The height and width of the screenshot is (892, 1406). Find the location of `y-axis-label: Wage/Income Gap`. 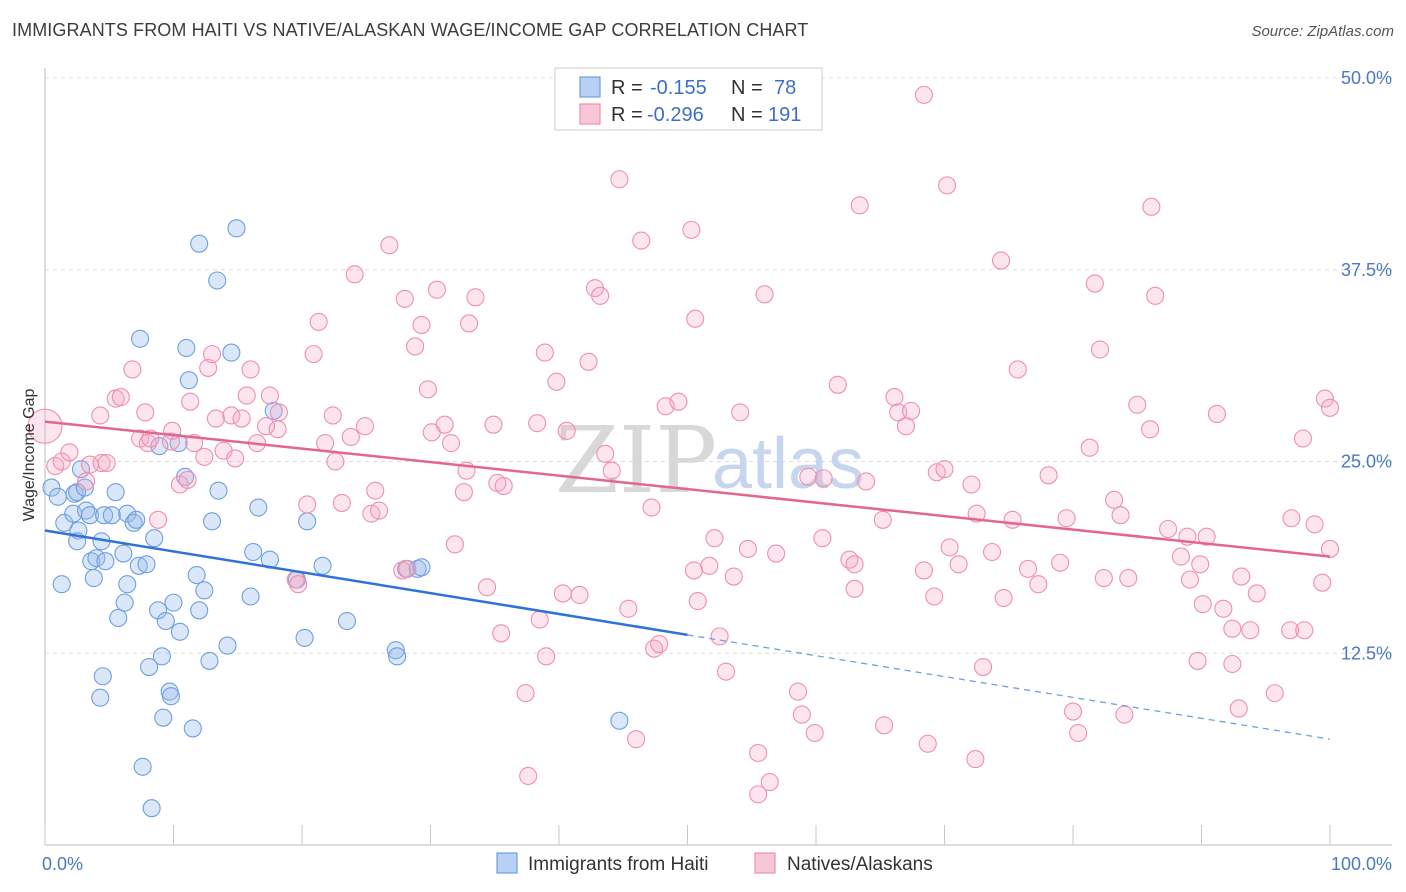

y-axis-label: Wage/Income Gap is located at coordinates (29, 455).